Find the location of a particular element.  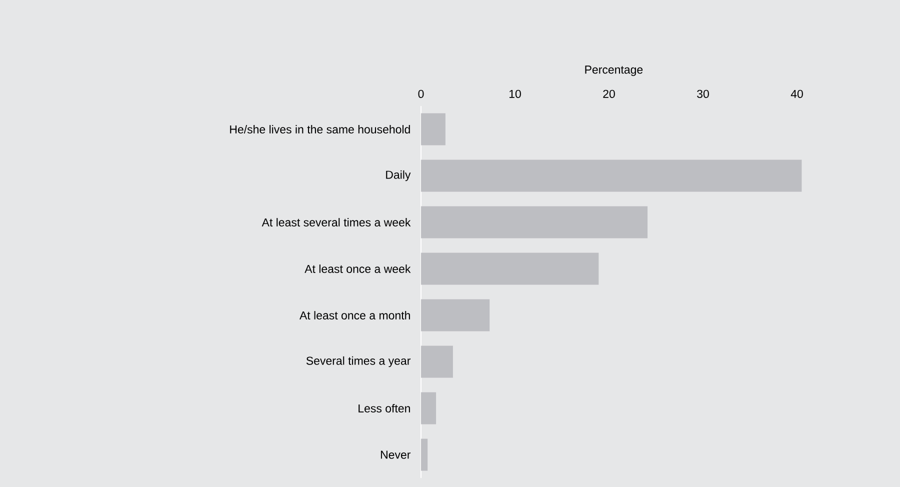

y-tick-label: Less often is located at coordinates (384, 408).